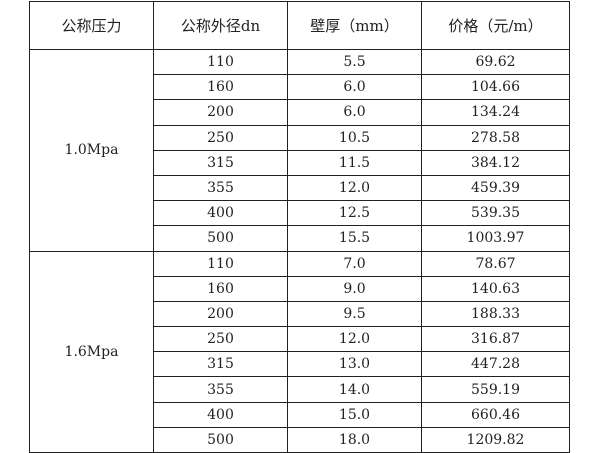 The height and width of the screenshot is (453, 600). I want to click on thickness-cell: 14.0, so click(354, 389).